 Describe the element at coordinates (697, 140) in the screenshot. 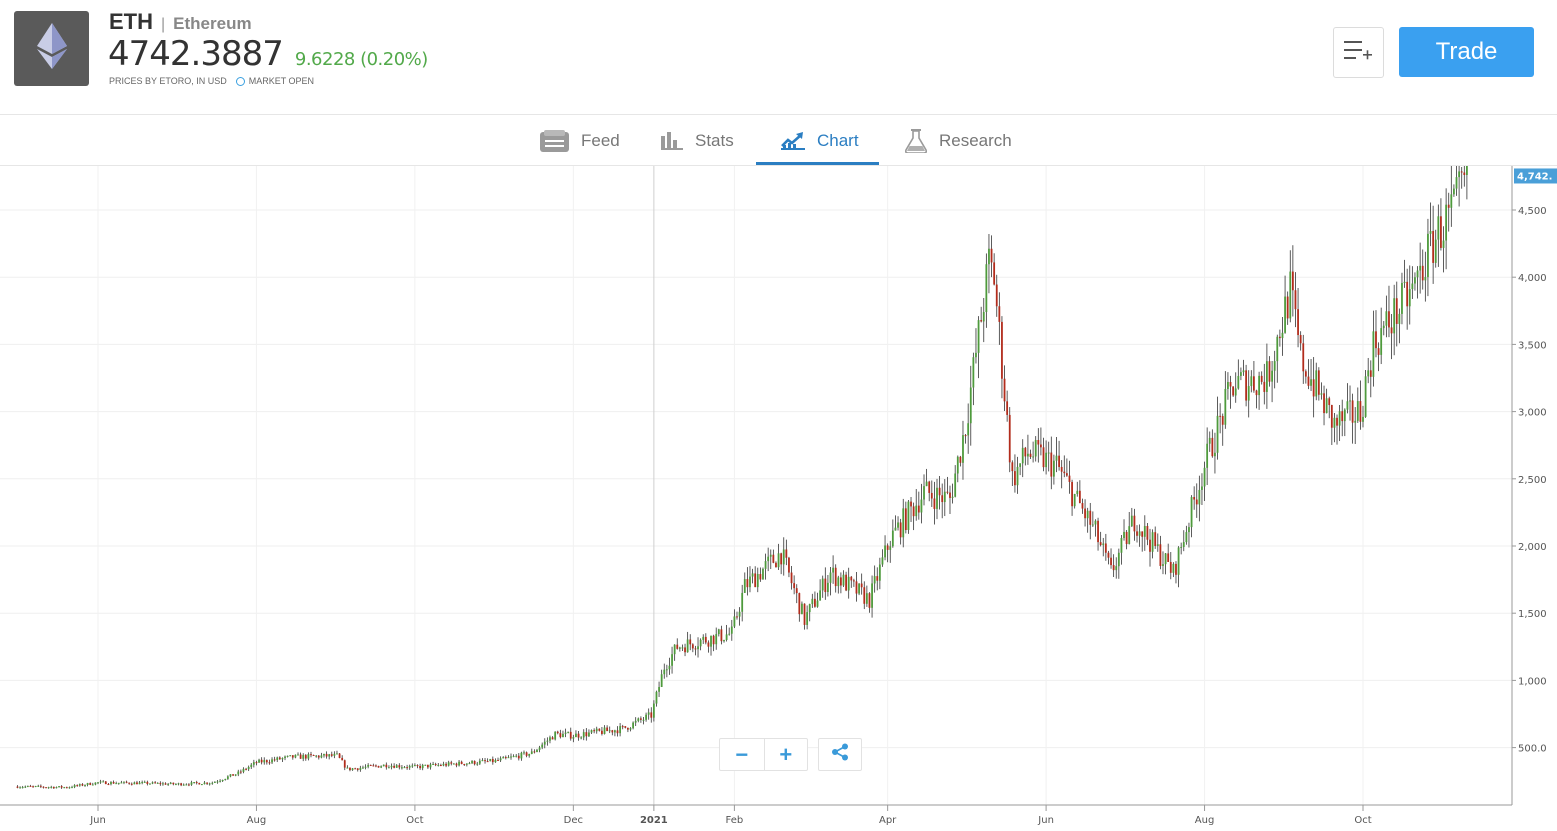

I see `tab-stats: Stats` at that location.